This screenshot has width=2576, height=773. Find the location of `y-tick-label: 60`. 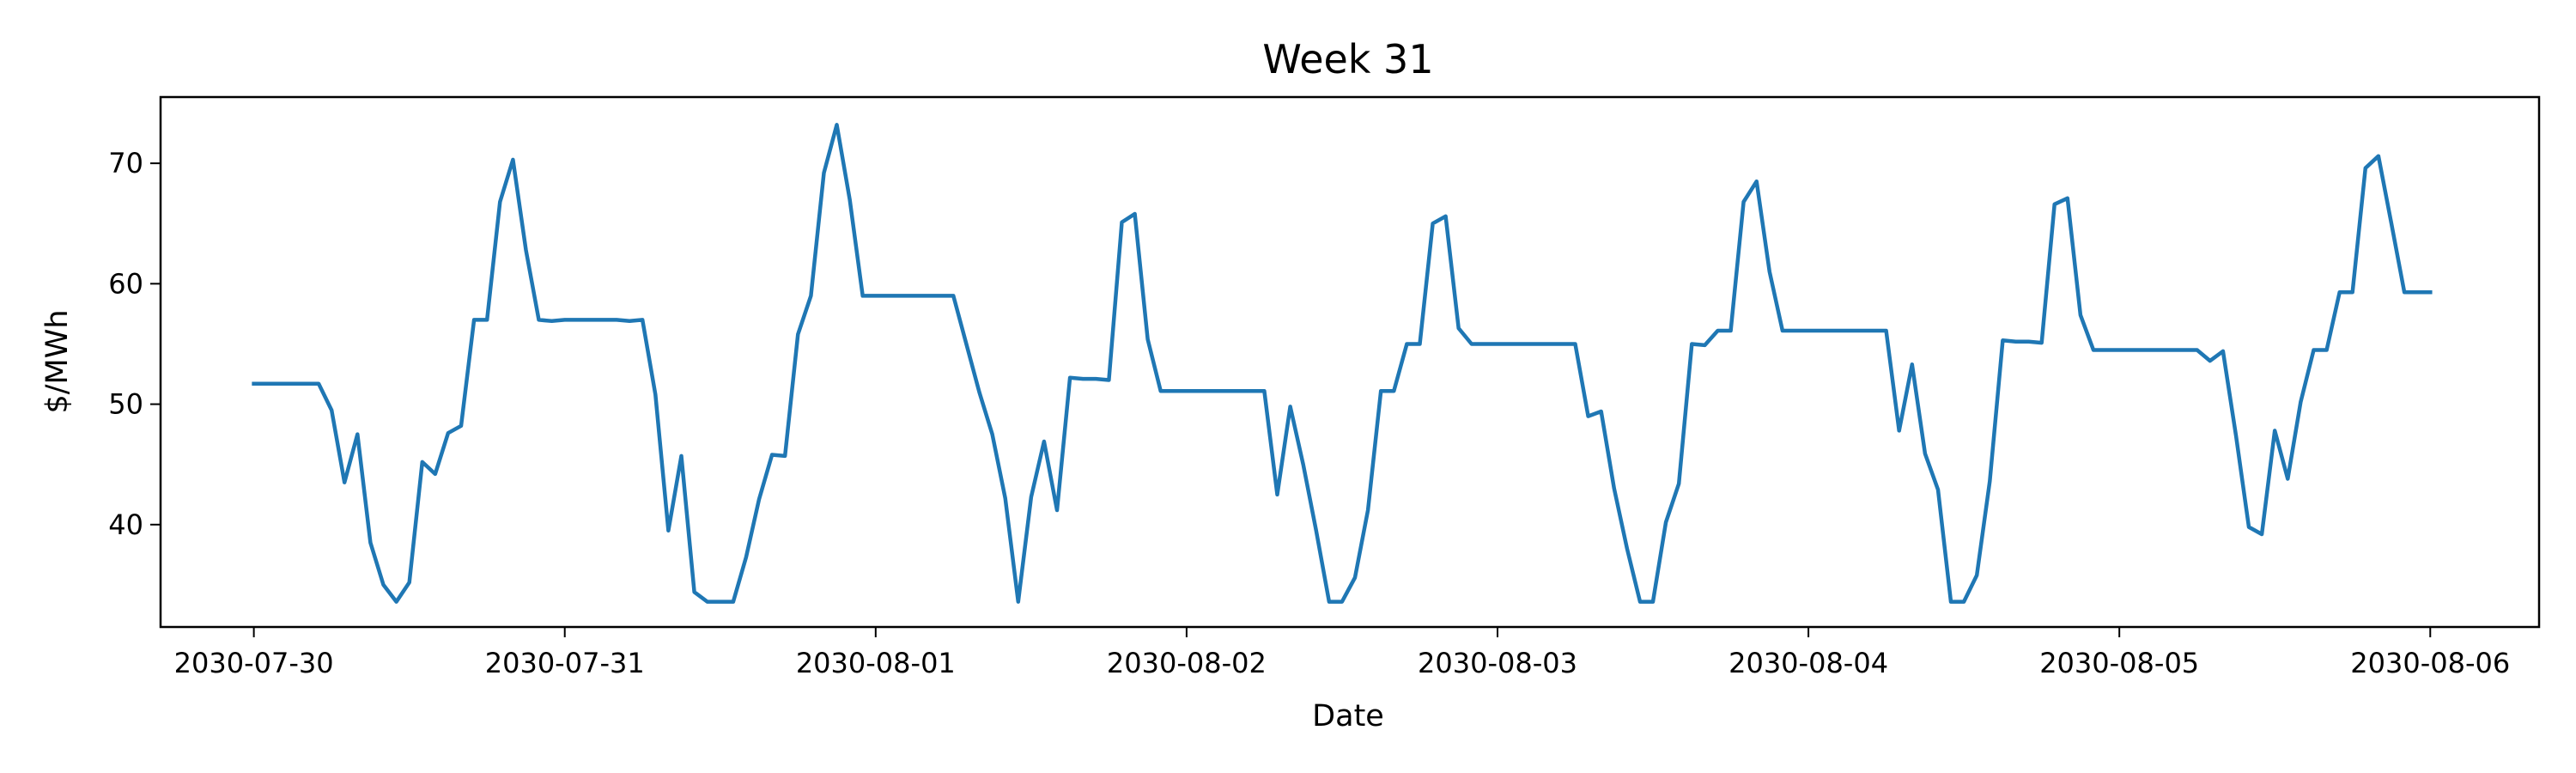

y-tick-label: 60 is located at coordinates (126, 283).